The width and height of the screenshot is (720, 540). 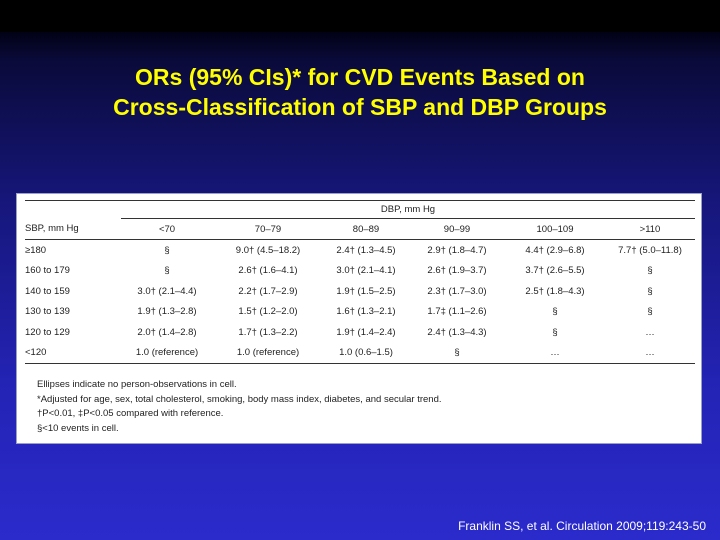 I want to click on row-label: 160 to 179, so click(x=47, y=271).